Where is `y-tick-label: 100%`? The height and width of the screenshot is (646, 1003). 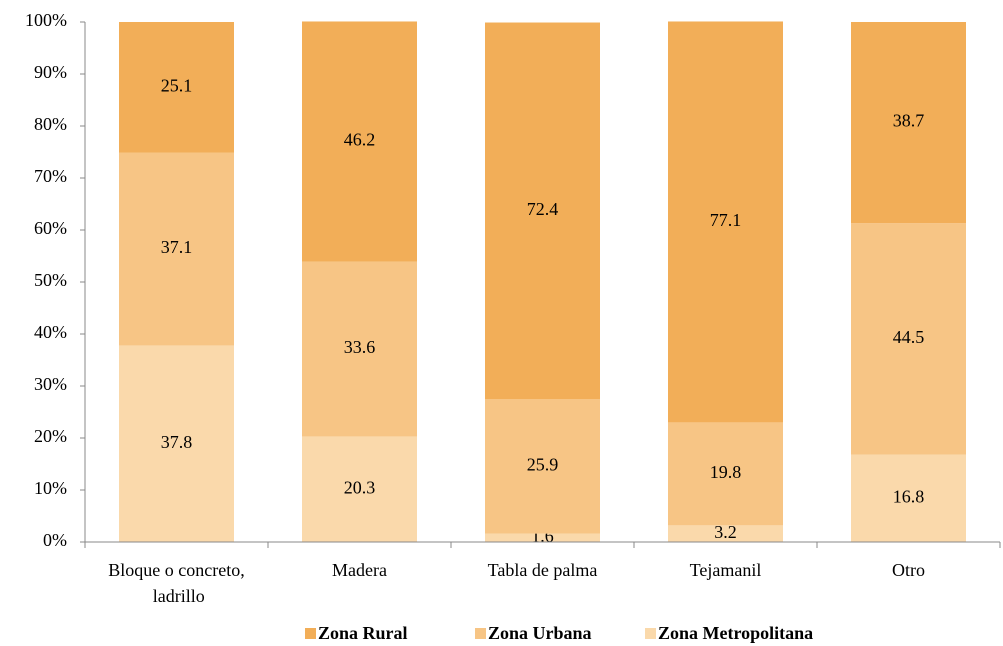
y-tick-label: 100% is located at coordinates (46, 20).